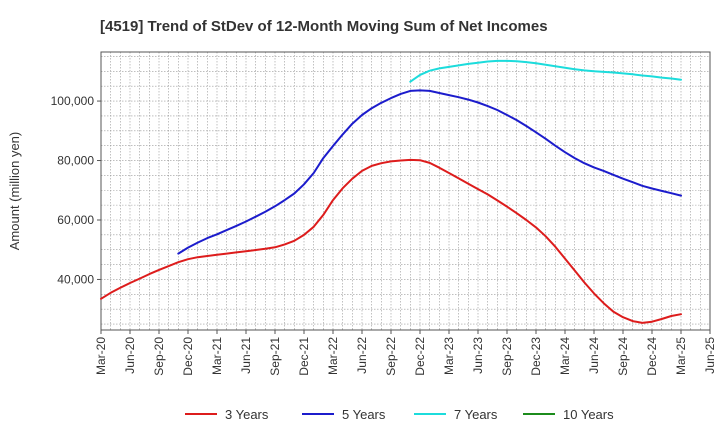  What do you see at coordinates (73, 101) in the screenshot?
I see `y-tick-label: 100,000` at bounding box center [73, 101].